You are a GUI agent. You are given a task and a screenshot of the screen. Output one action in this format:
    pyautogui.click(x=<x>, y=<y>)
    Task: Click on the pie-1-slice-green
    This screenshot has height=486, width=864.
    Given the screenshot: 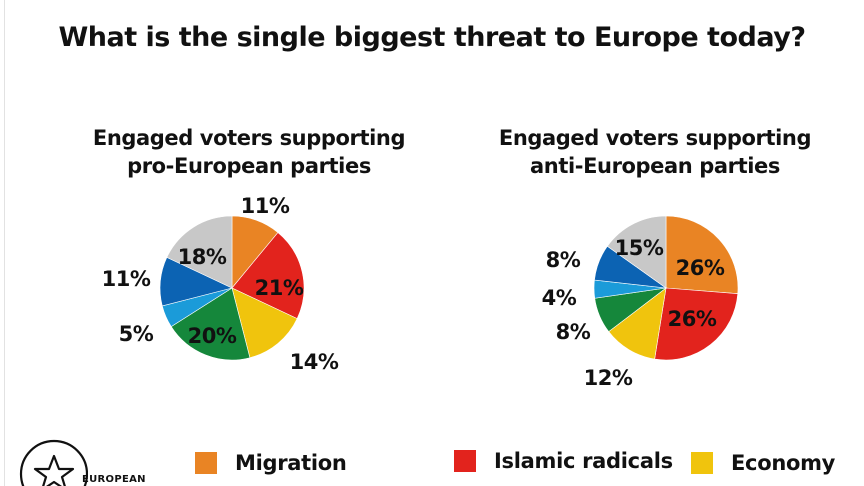 What is the action you would take?
    pyautogui.click(x=210, y=324)
    